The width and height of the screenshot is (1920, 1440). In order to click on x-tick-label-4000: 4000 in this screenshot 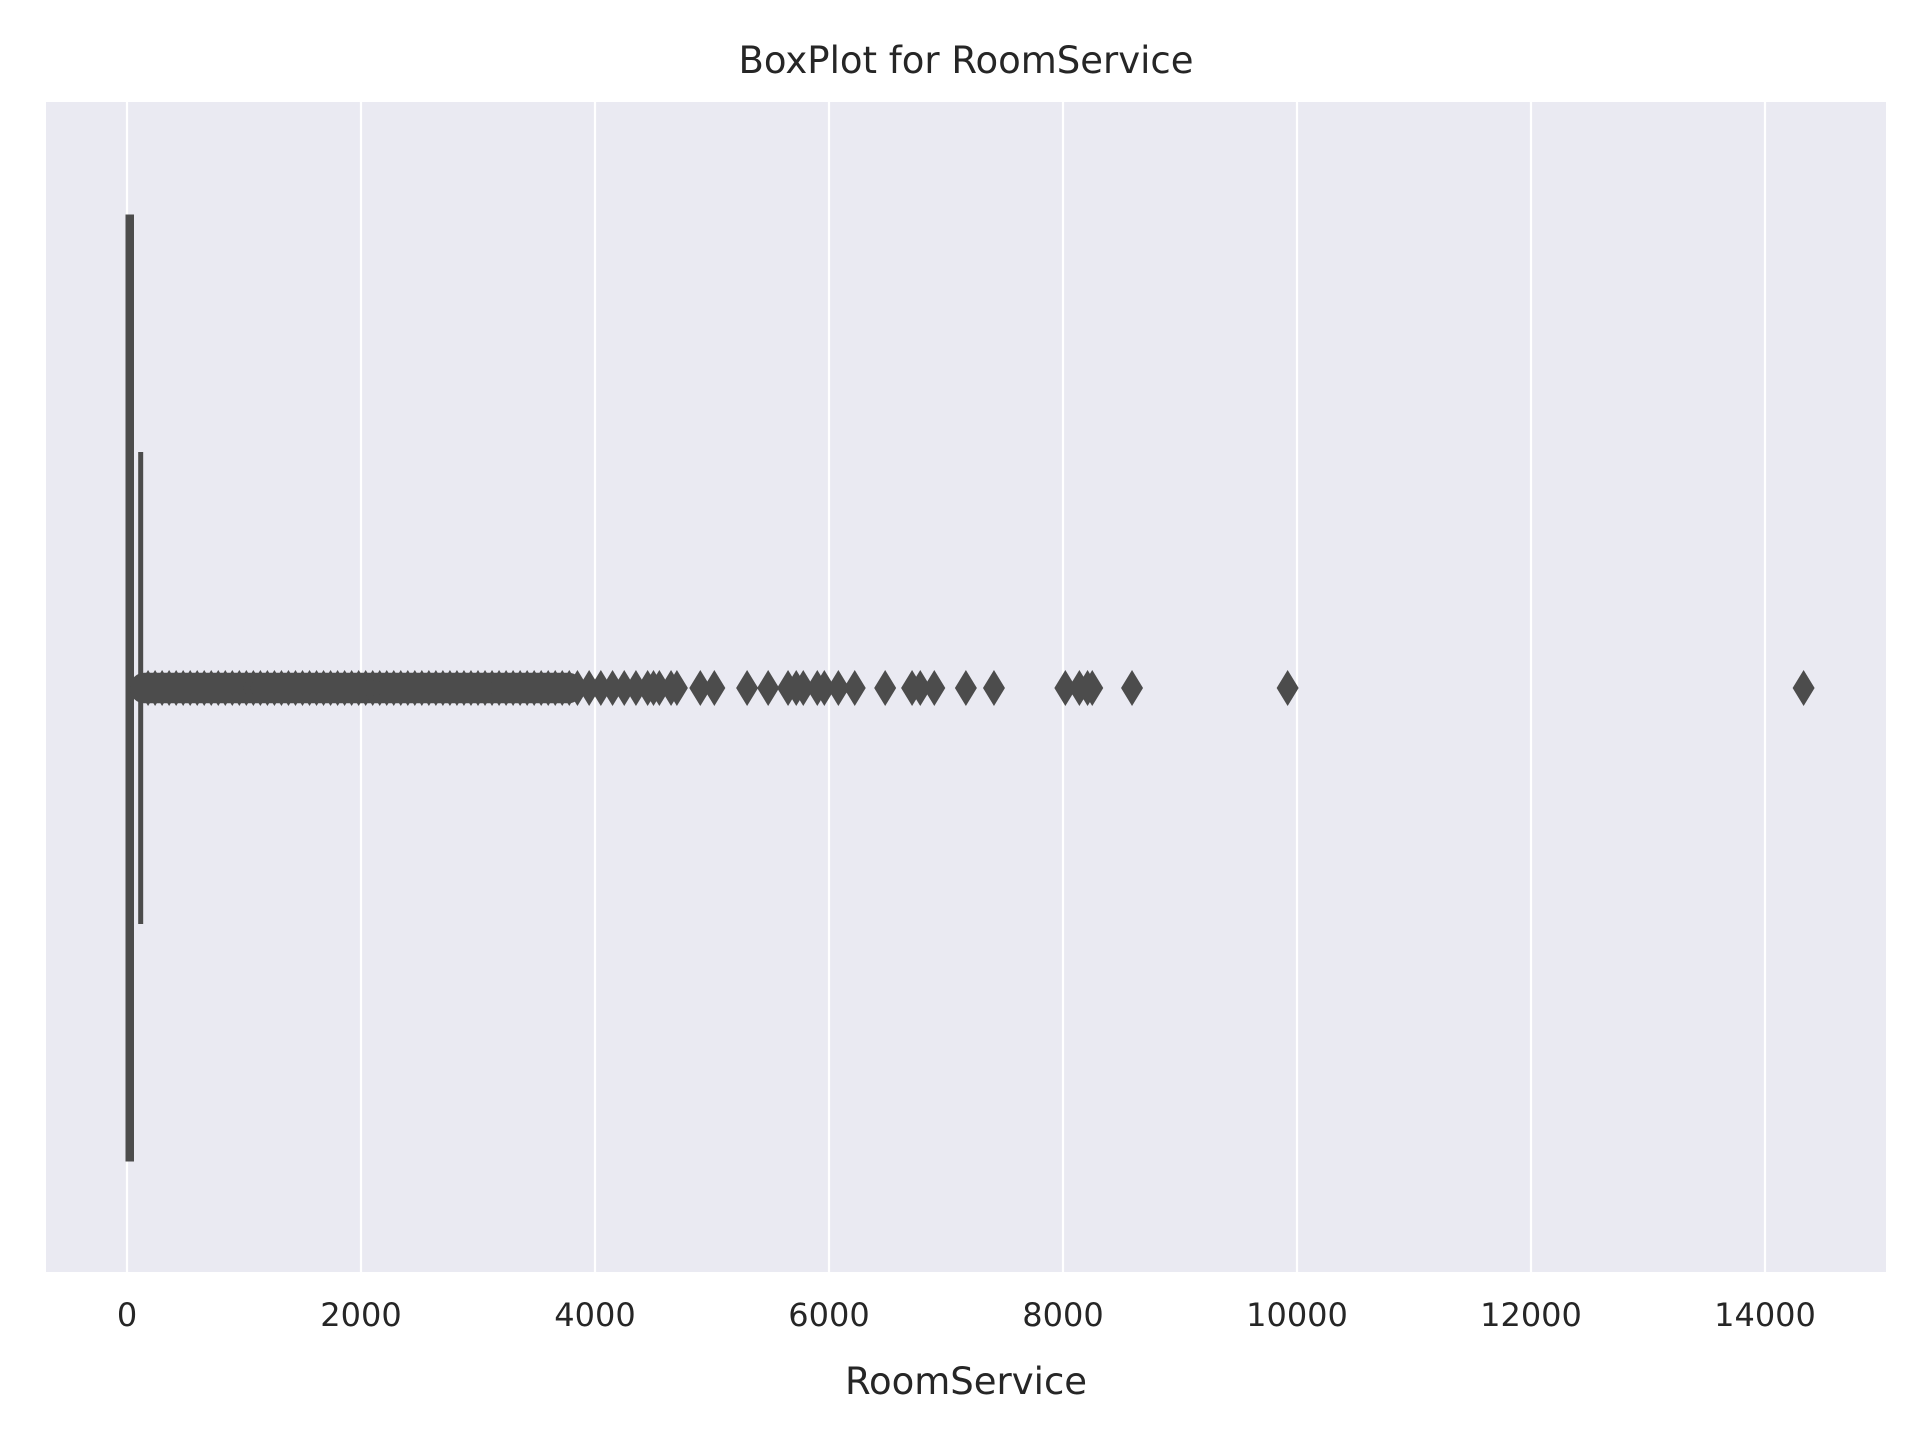, I will do `click(594, 1315)`.